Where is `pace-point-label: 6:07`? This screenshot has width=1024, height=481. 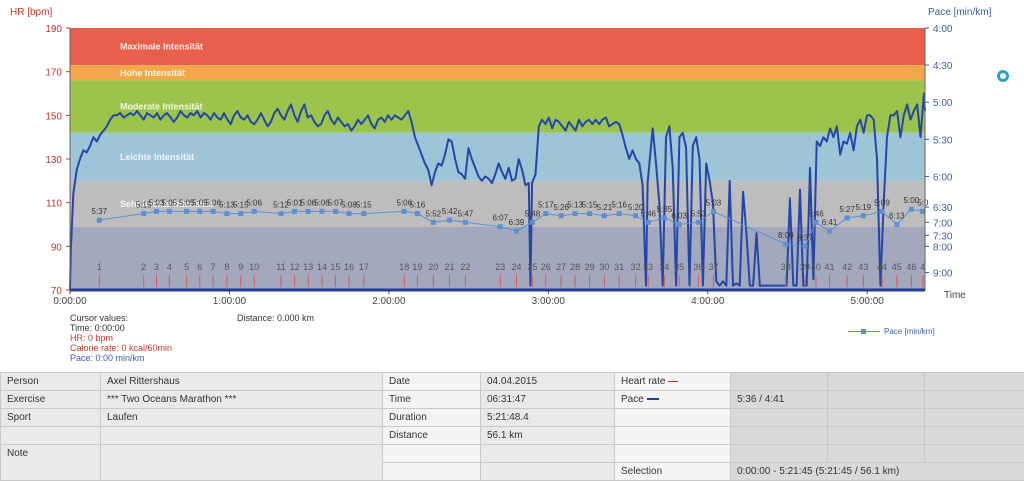 pace-point-label: 6:07 is located at coordinates (501, 218).